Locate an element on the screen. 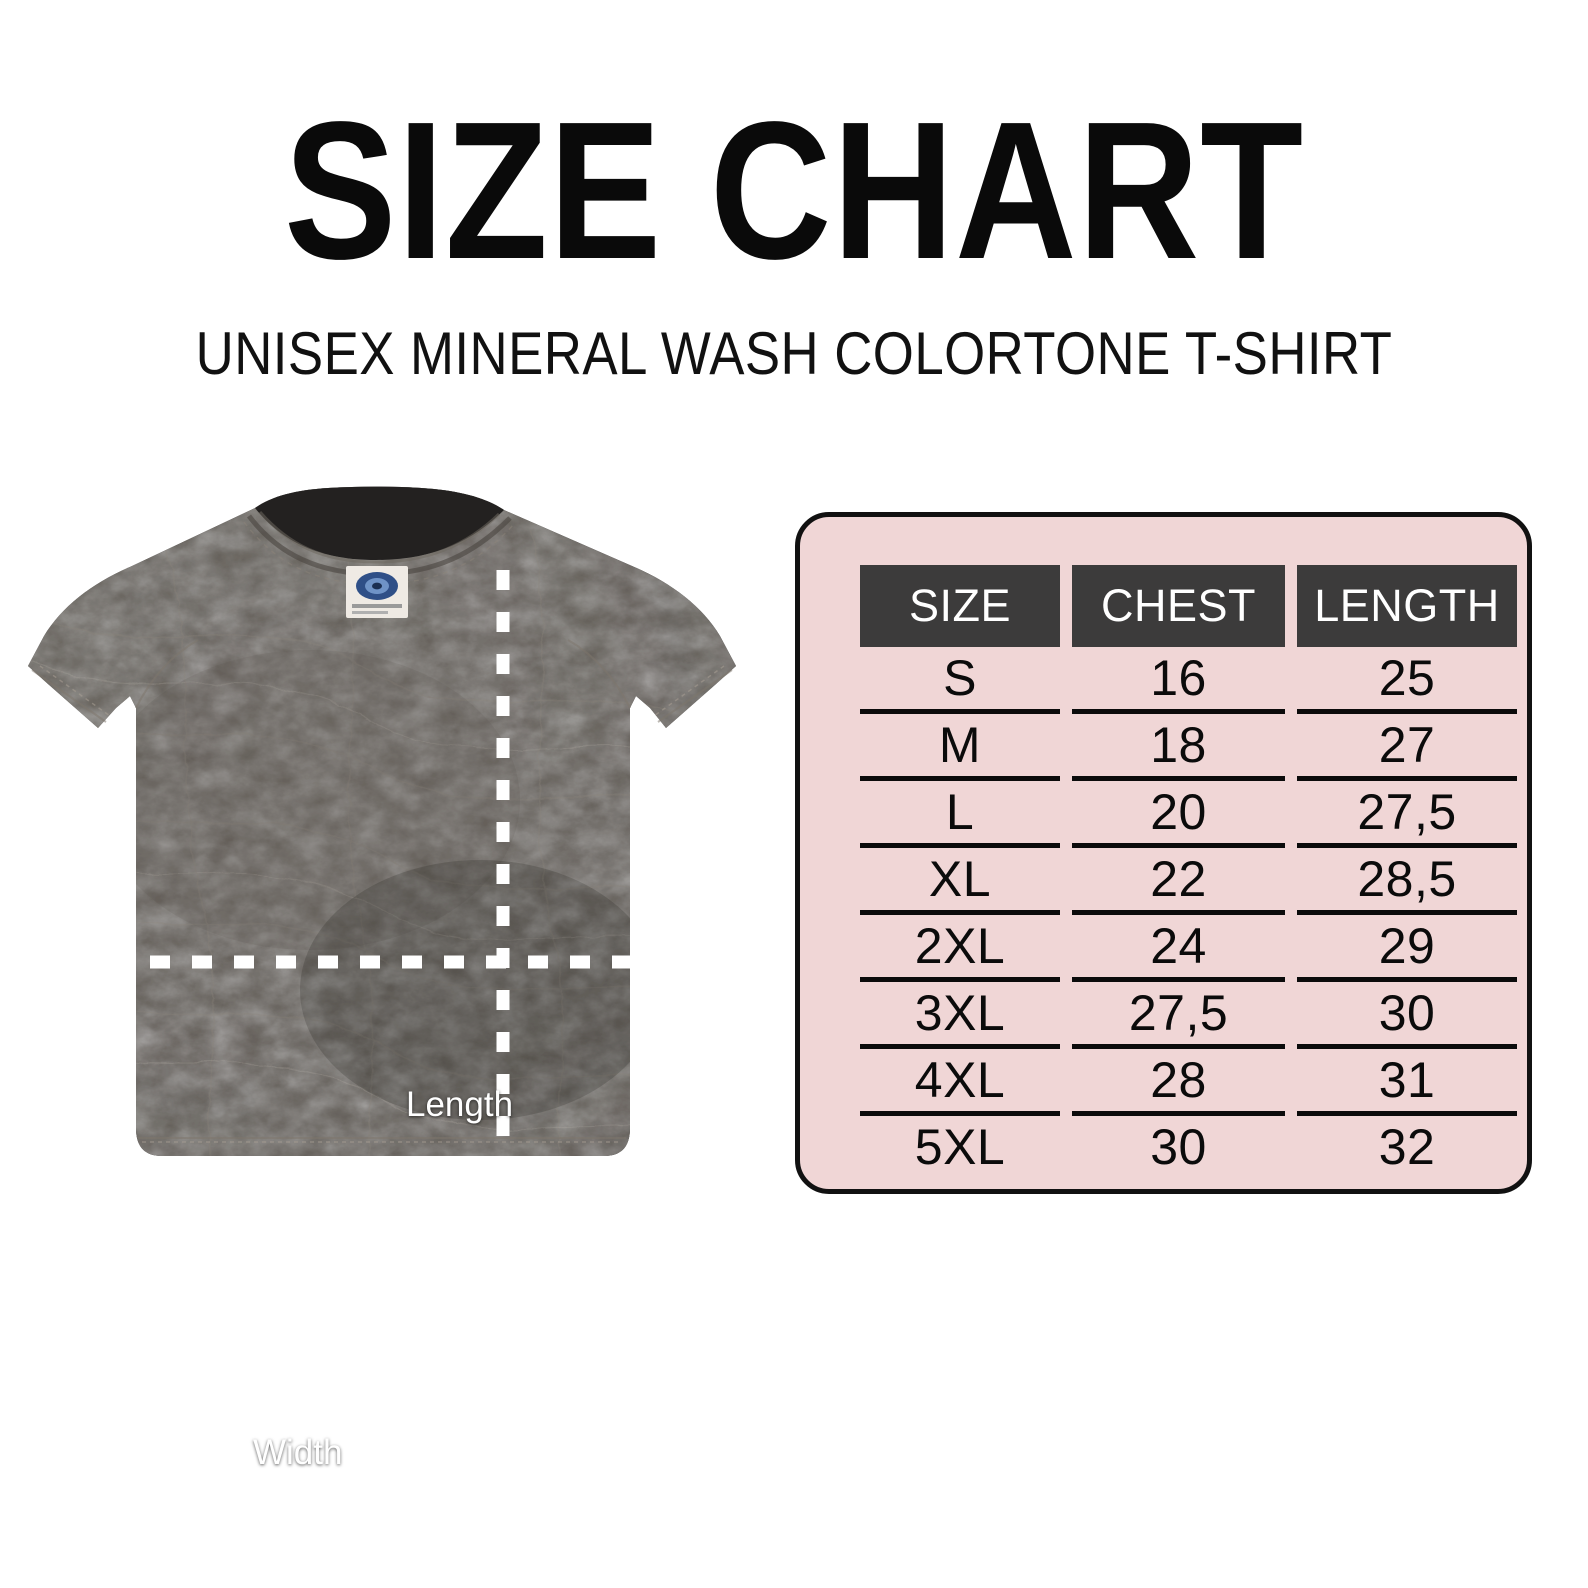 The image size is (1588, 1588). size-table-body: S 16 25 M 18 27 L 20 27,5 XL 22 28,5 2XL is located at coordinates (1188, 912).